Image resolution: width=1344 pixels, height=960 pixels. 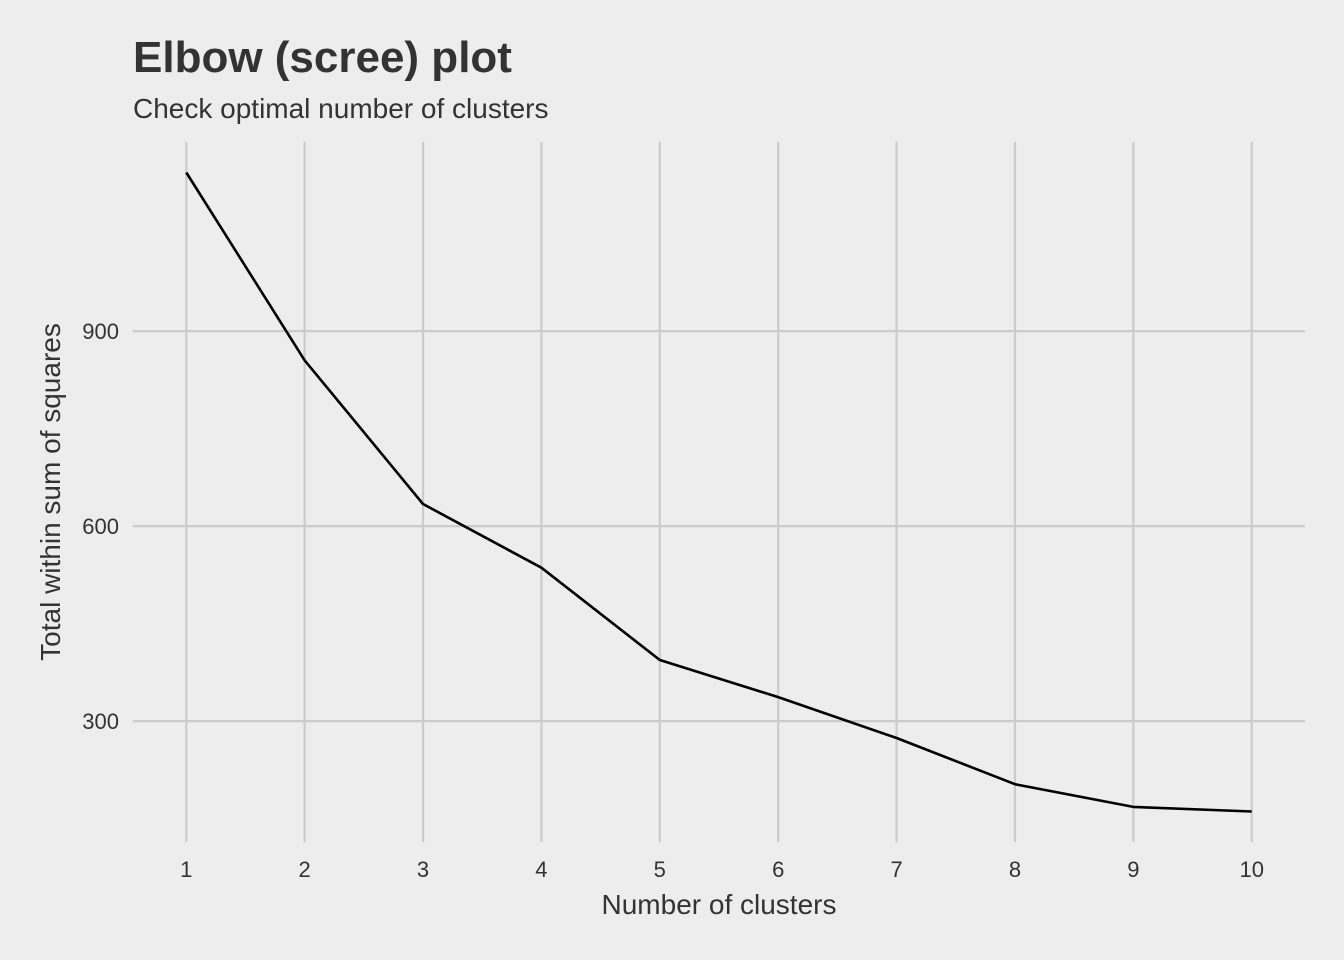 I want to click on x-tick-label: 3, so click(x=423, y=869).